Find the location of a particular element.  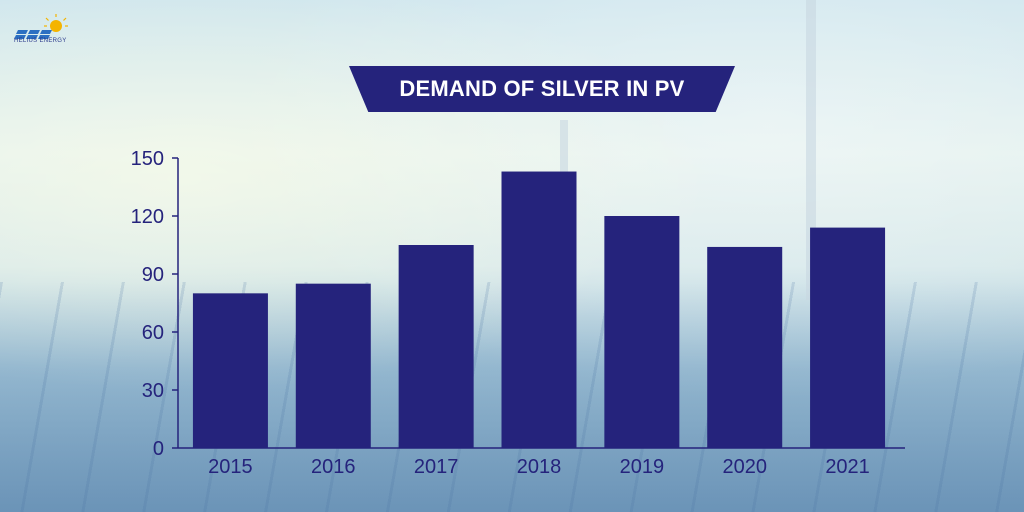

x-tick-label: 2020 is located at coordinates (744, 467).